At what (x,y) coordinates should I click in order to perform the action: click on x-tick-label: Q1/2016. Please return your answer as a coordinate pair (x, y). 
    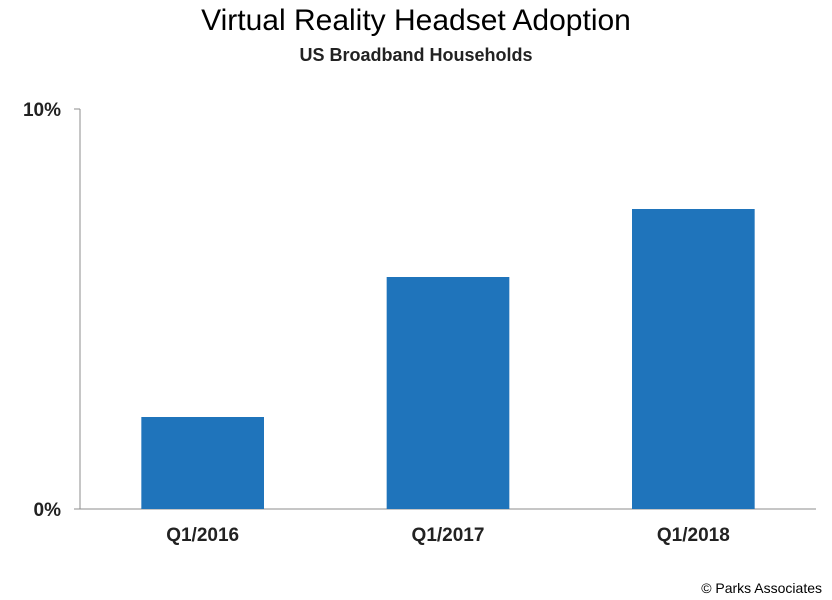
    Looking at the image, I should click on (202, 535).